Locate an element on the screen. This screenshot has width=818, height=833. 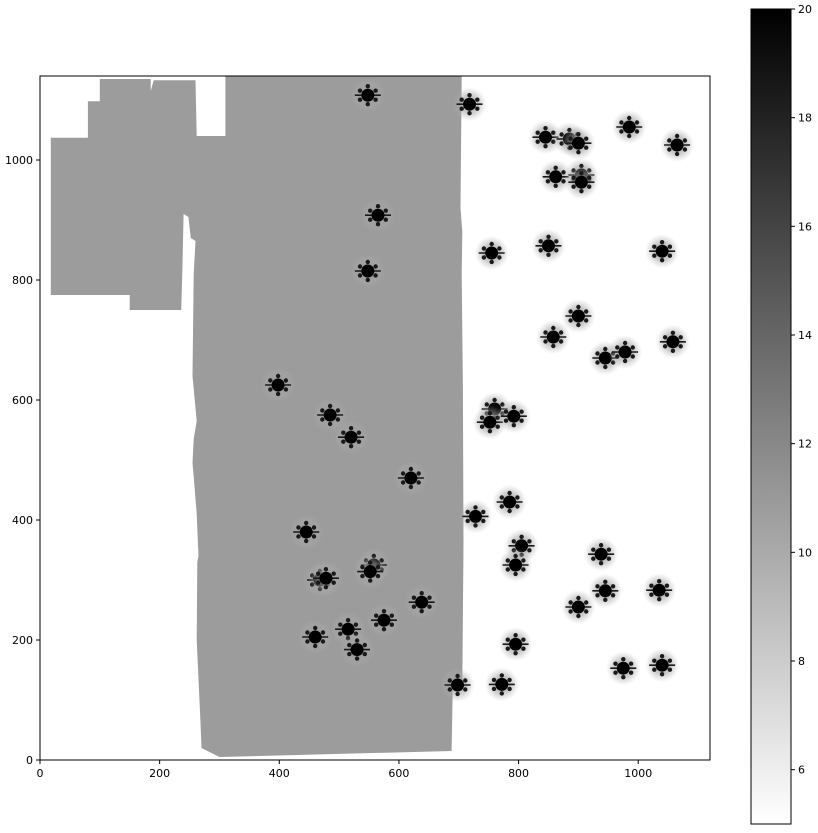
x-tick-label: 600 is located at coordinates (398, 773).